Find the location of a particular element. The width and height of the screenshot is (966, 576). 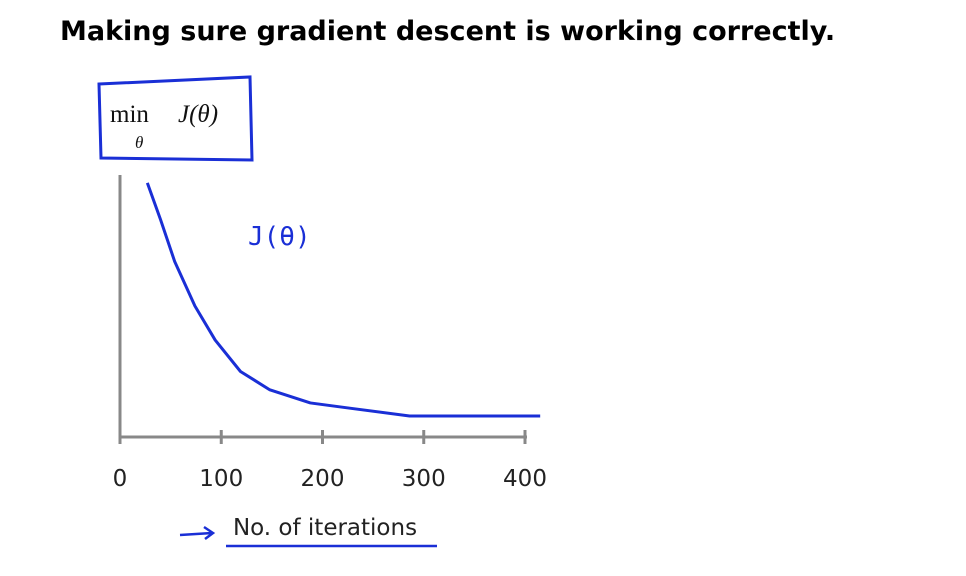

arrow is located at coordinates (197, 532).